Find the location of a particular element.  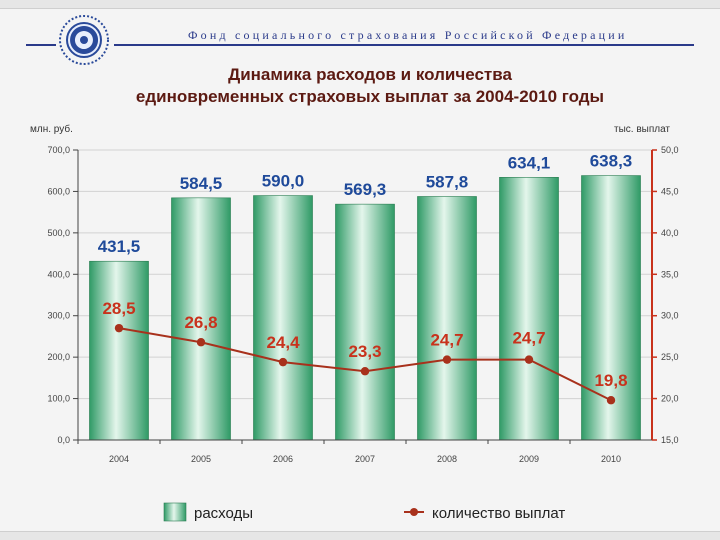

left-tick-label: 200,0 is located at coordinates (58, 357).